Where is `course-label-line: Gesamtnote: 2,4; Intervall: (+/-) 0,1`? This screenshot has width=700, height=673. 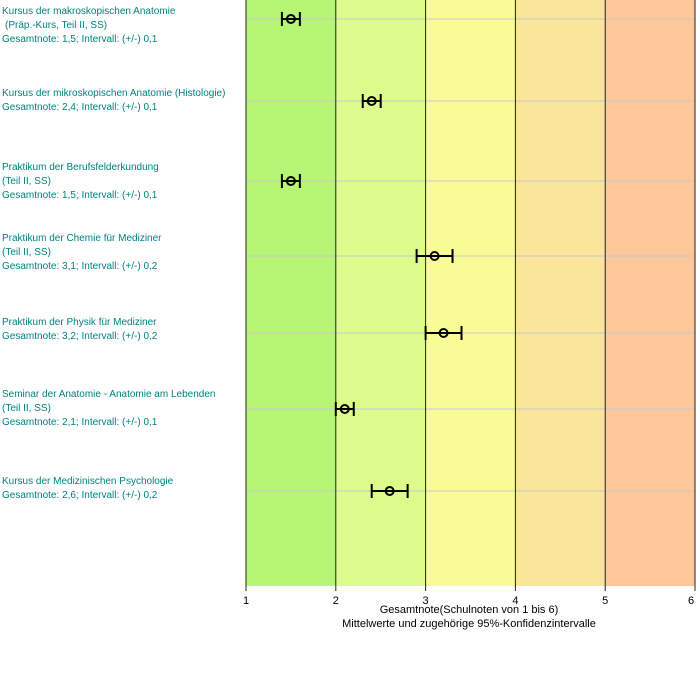
course-label-line: Gesamtnote: 2,4; Intervall: (+/-) 0,1 is located at coordinates (80, 107).